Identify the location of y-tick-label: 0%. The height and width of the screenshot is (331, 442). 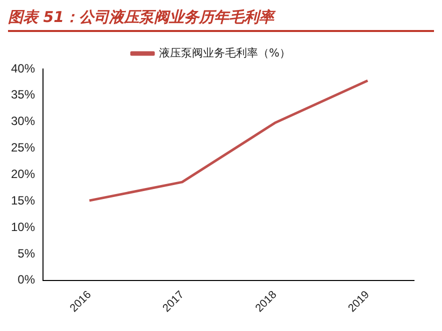
(27, 279).